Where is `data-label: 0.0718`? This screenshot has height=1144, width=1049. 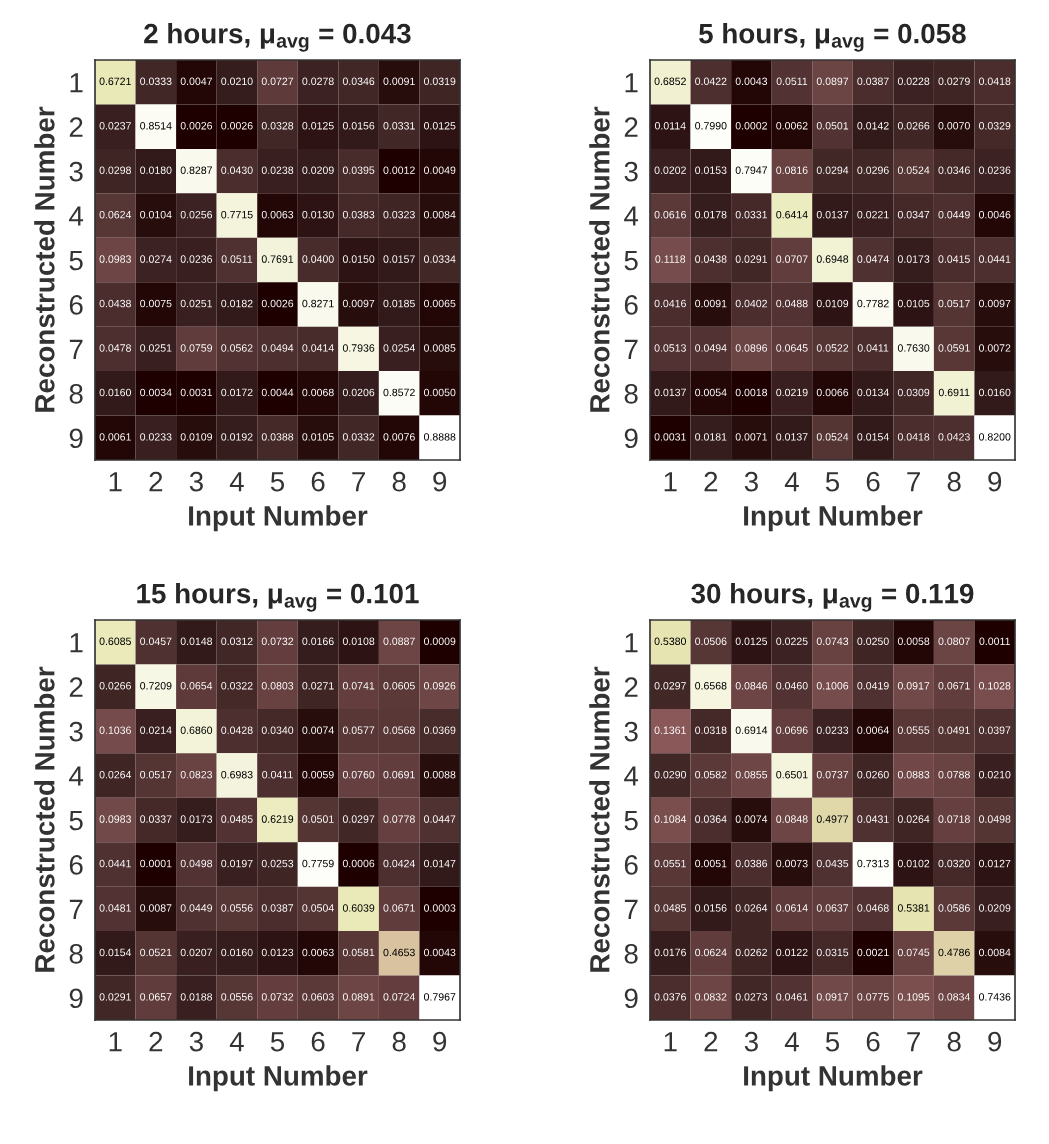
data-label: 0.0718 is located at coordinates (954, 819).